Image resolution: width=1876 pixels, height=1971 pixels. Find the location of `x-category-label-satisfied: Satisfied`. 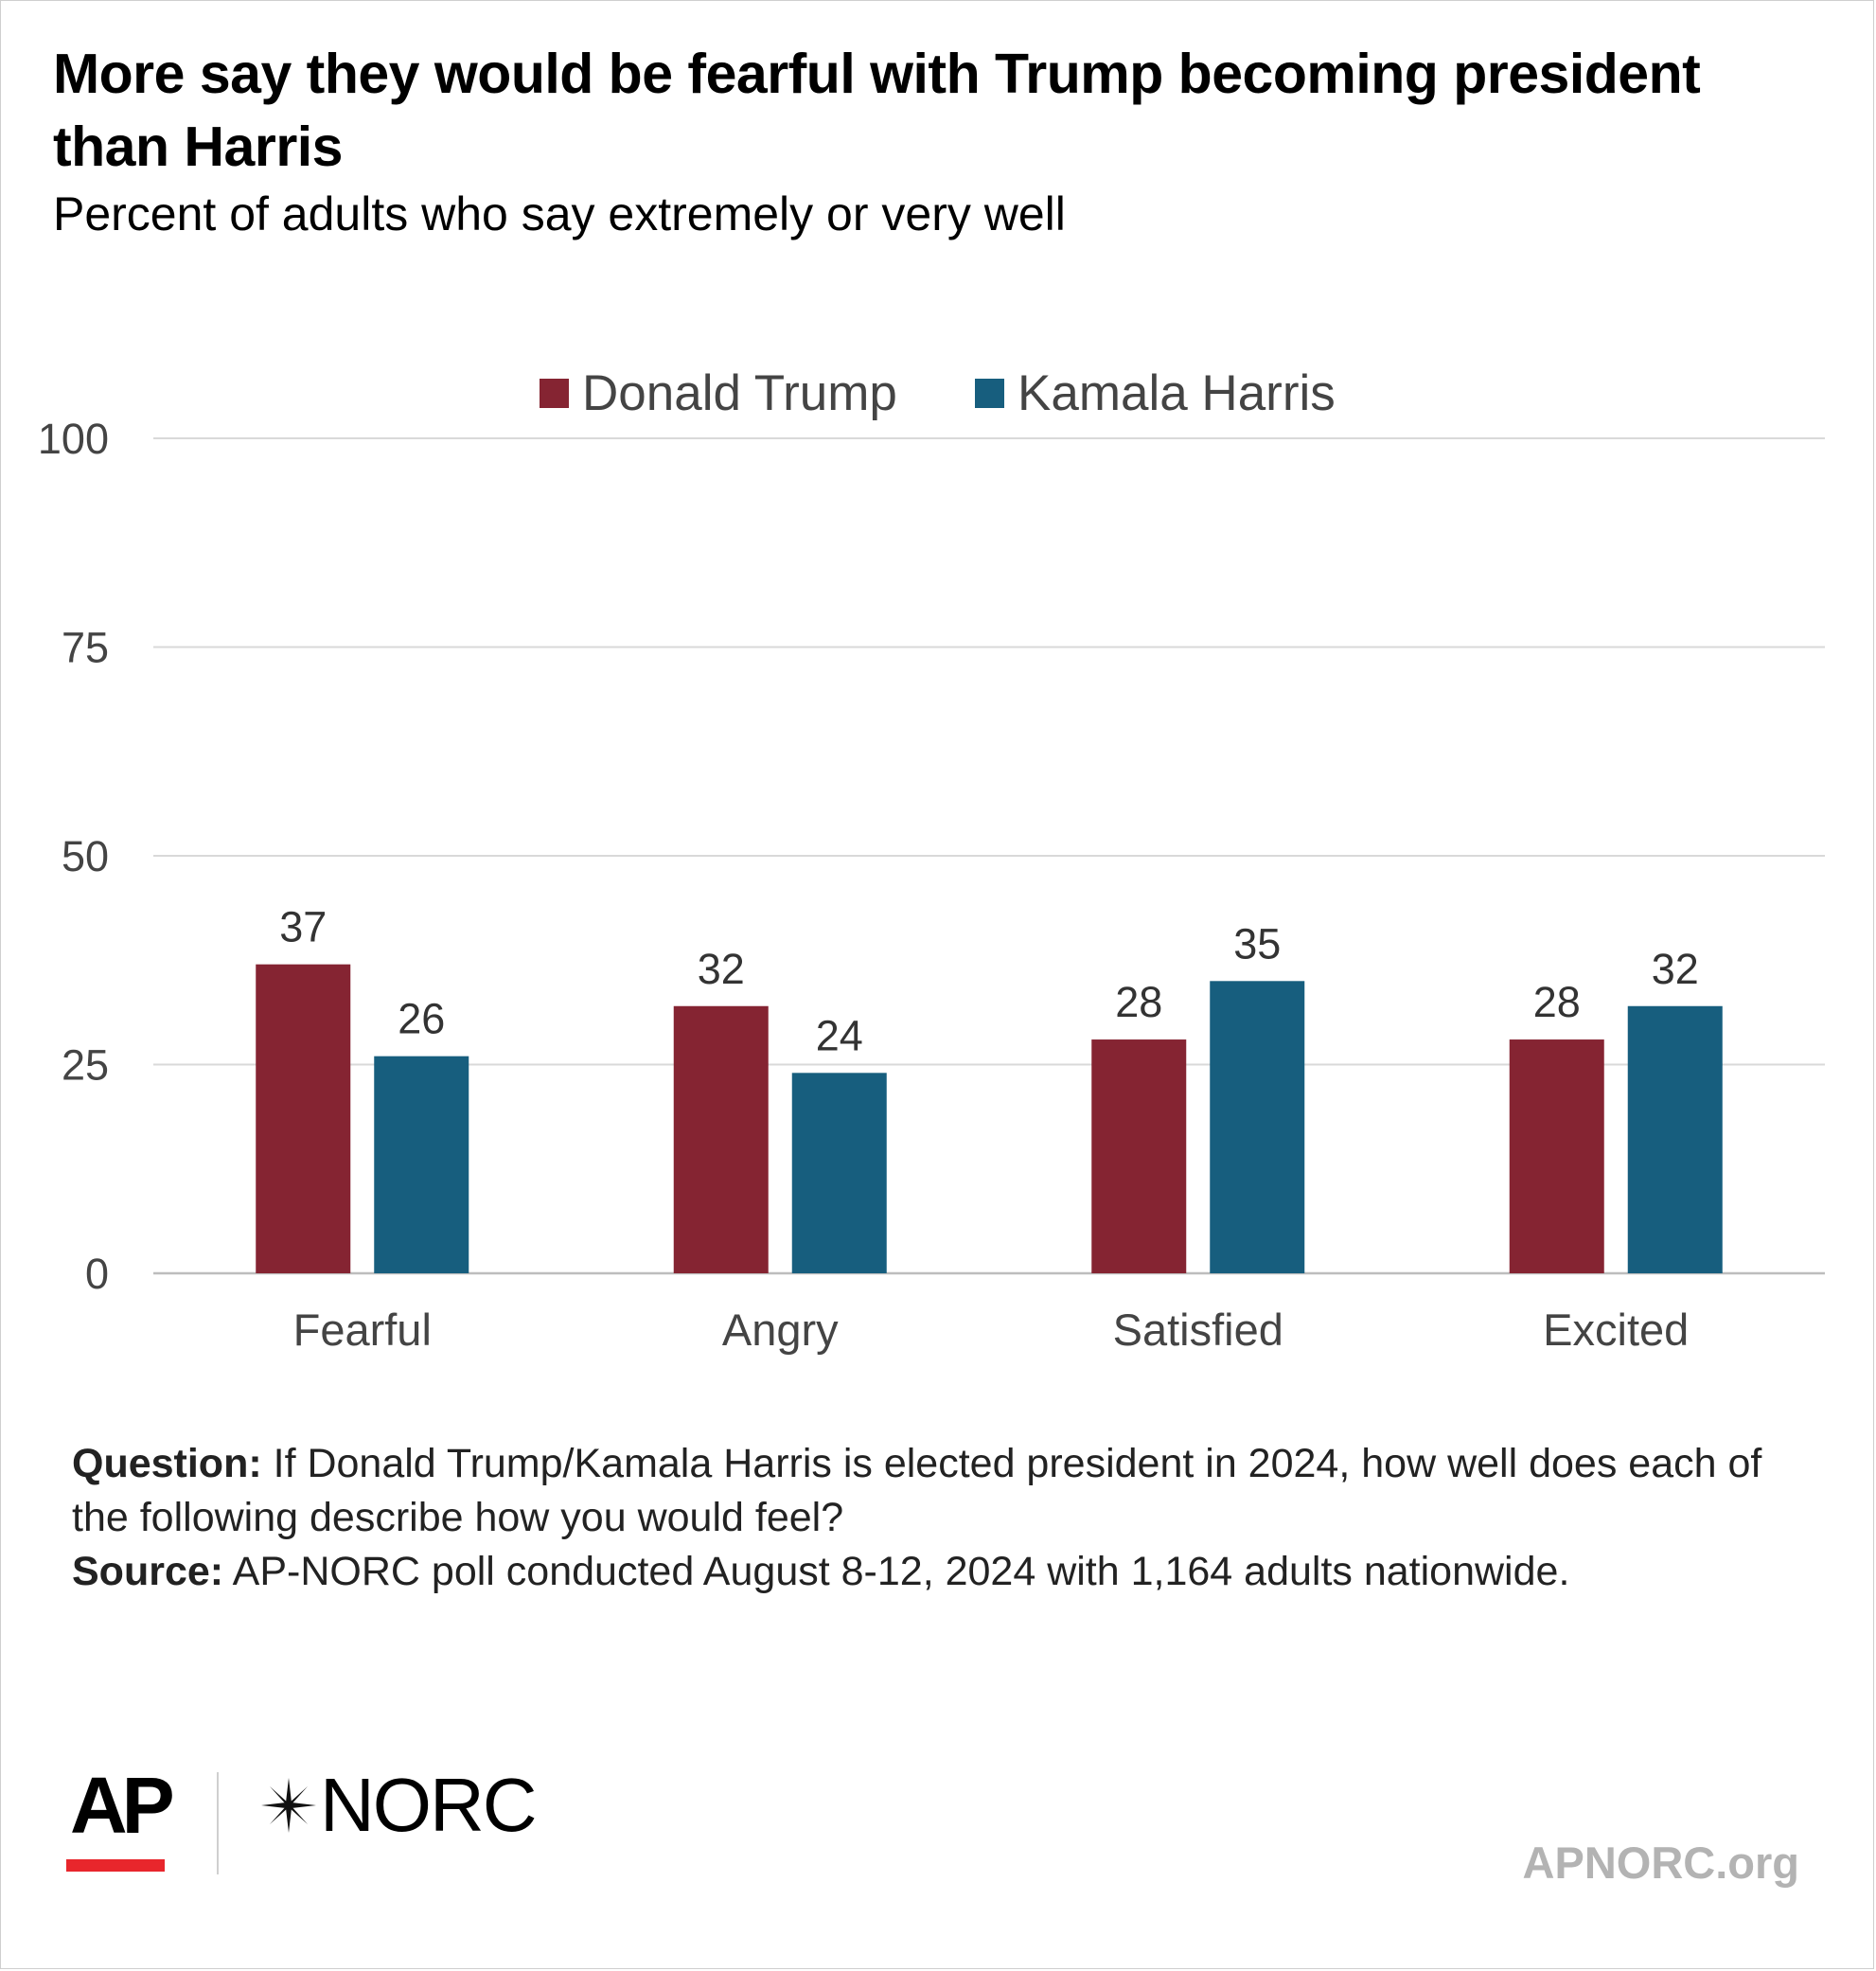

x-category-label-satisfied: Satisfied is located at coordinates (1198, 1330).